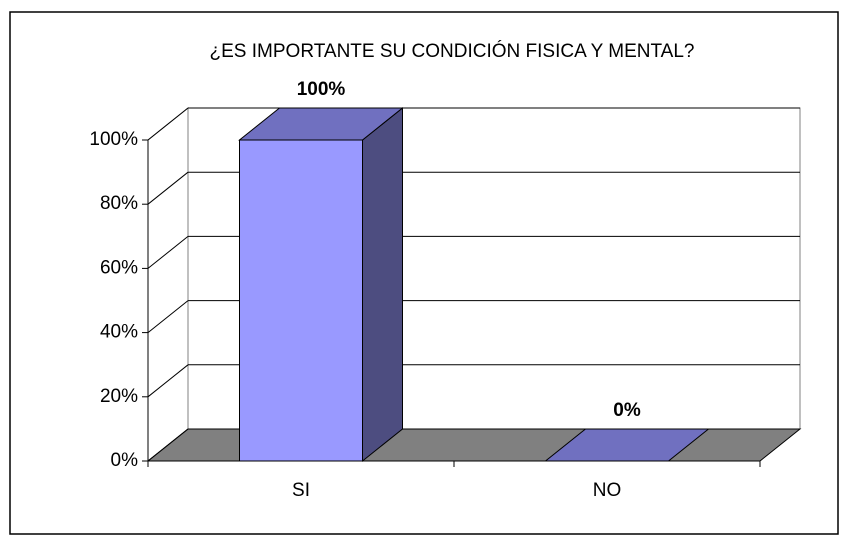 This screenshot has width=849, height=546. I want to click on value-label: 100%, so click(321, 89).